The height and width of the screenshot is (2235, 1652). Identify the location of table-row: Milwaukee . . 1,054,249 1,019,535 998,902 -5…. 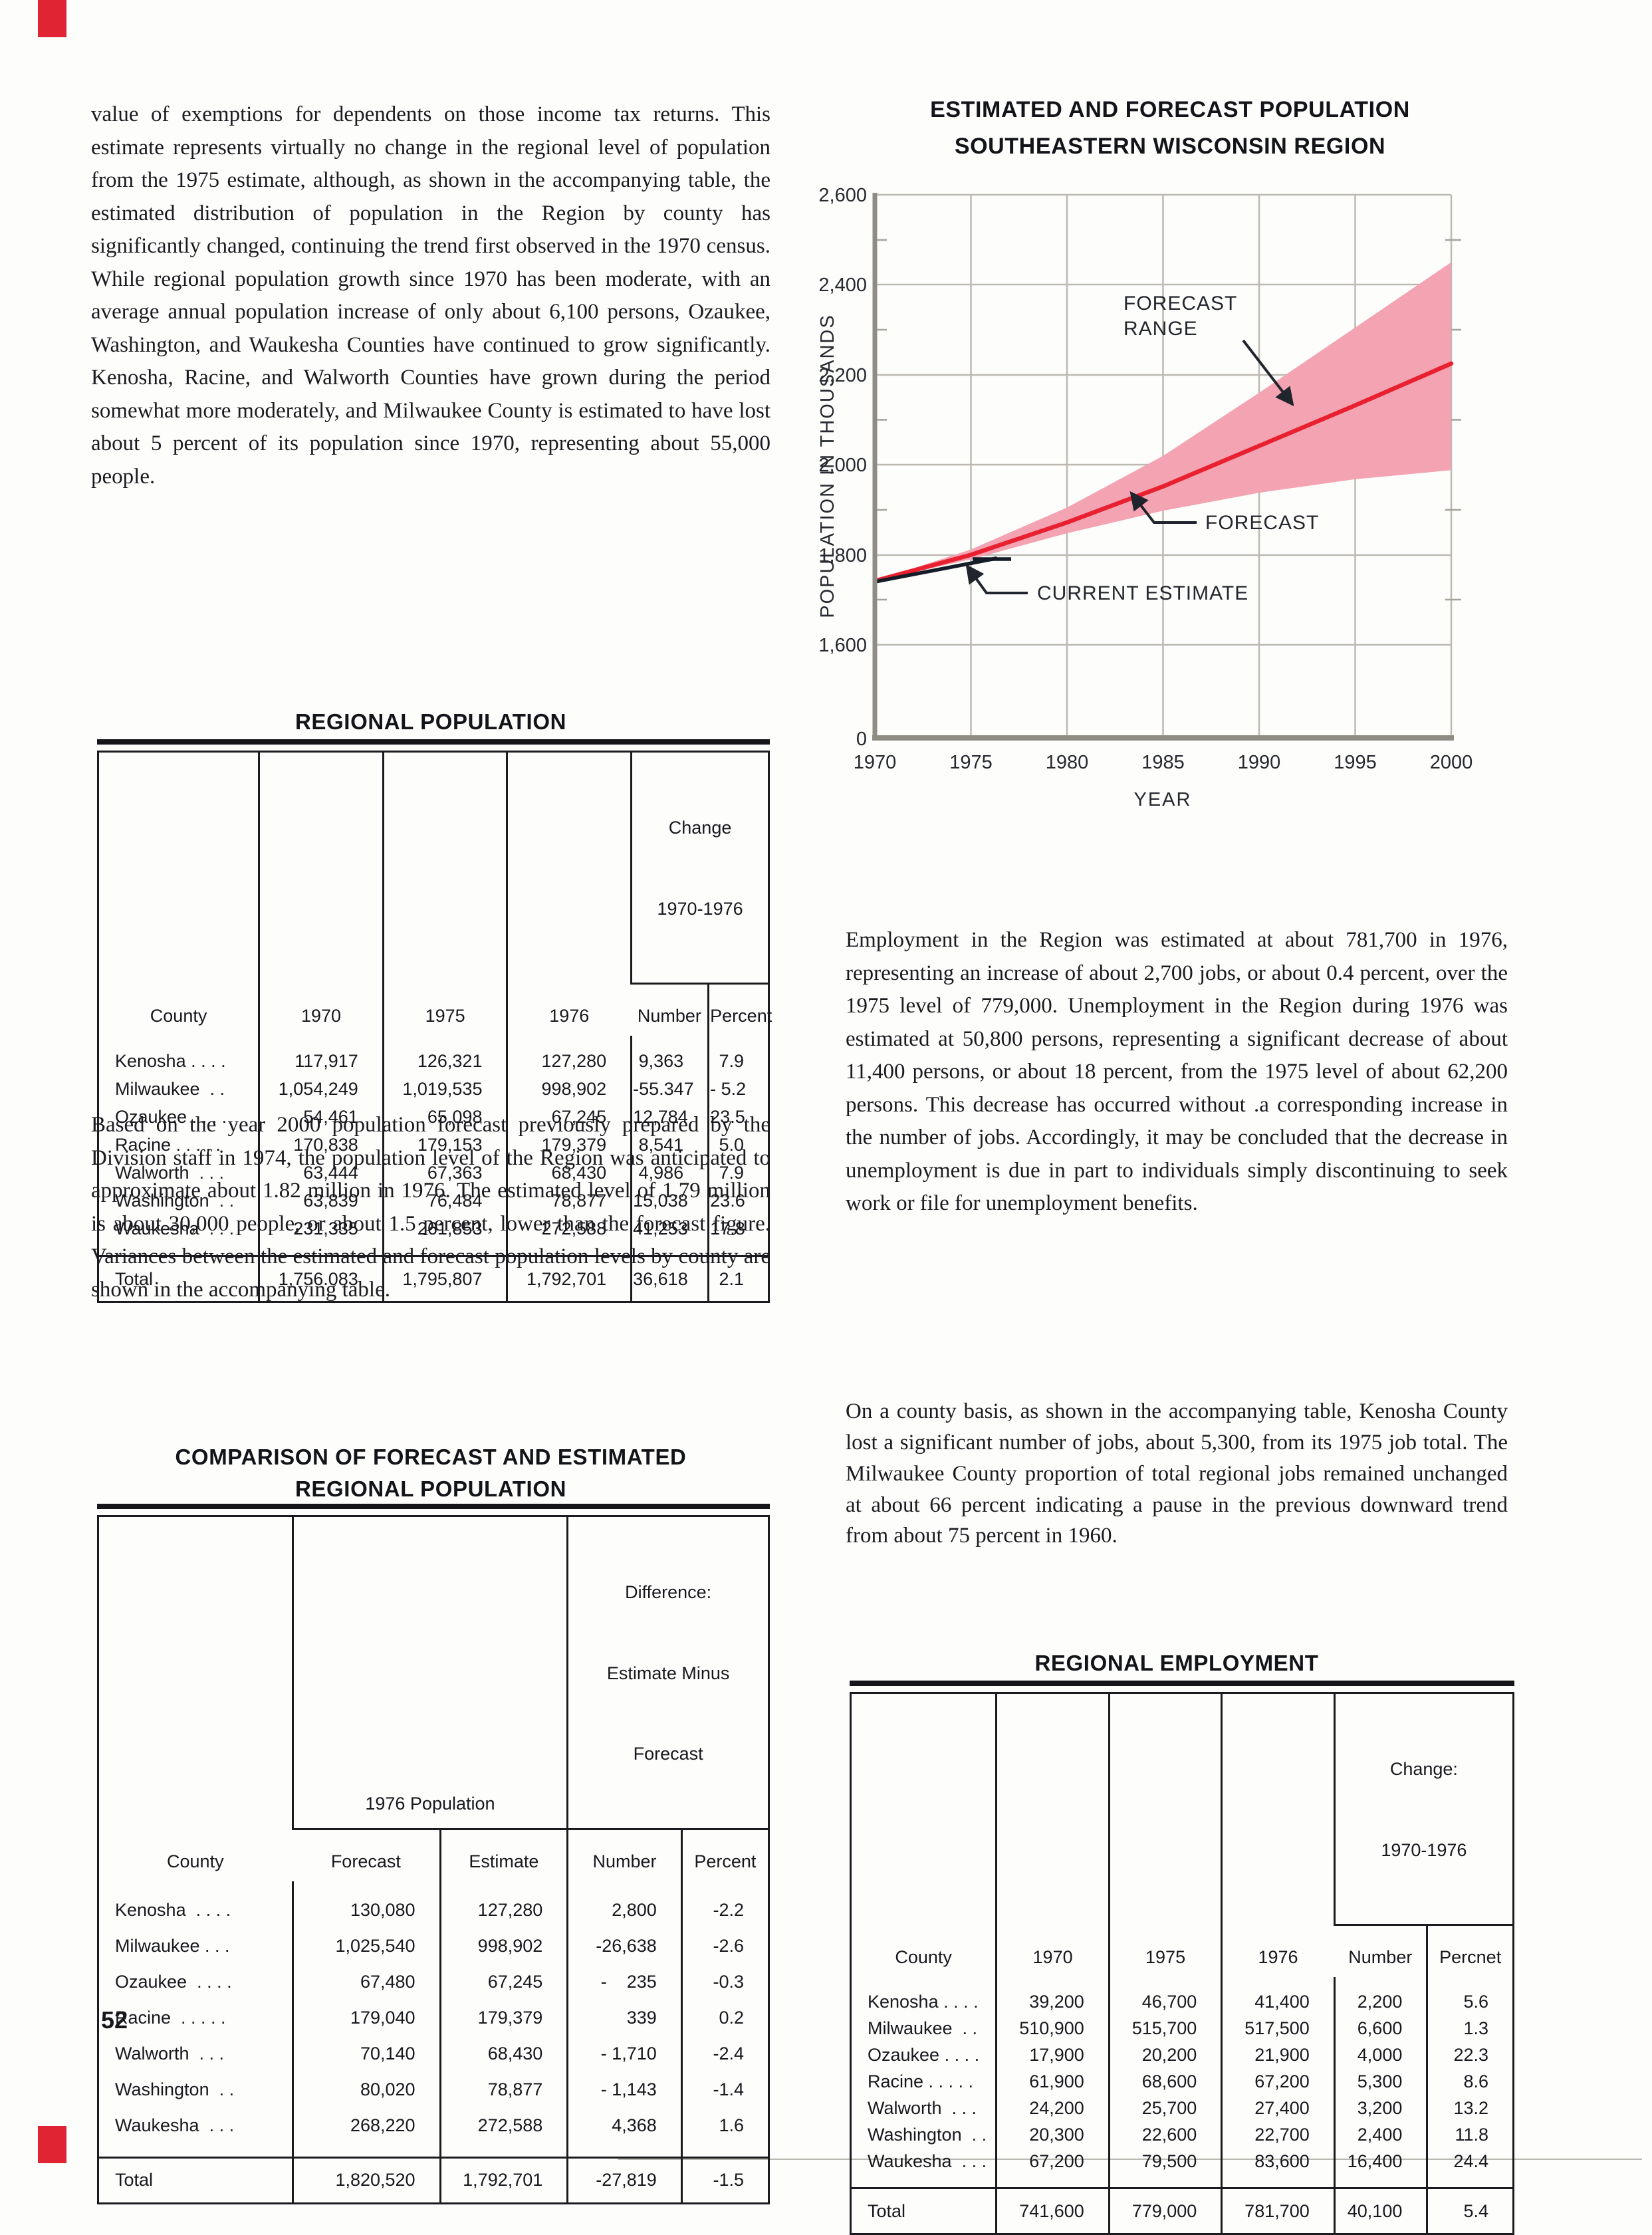
(433, 1089).